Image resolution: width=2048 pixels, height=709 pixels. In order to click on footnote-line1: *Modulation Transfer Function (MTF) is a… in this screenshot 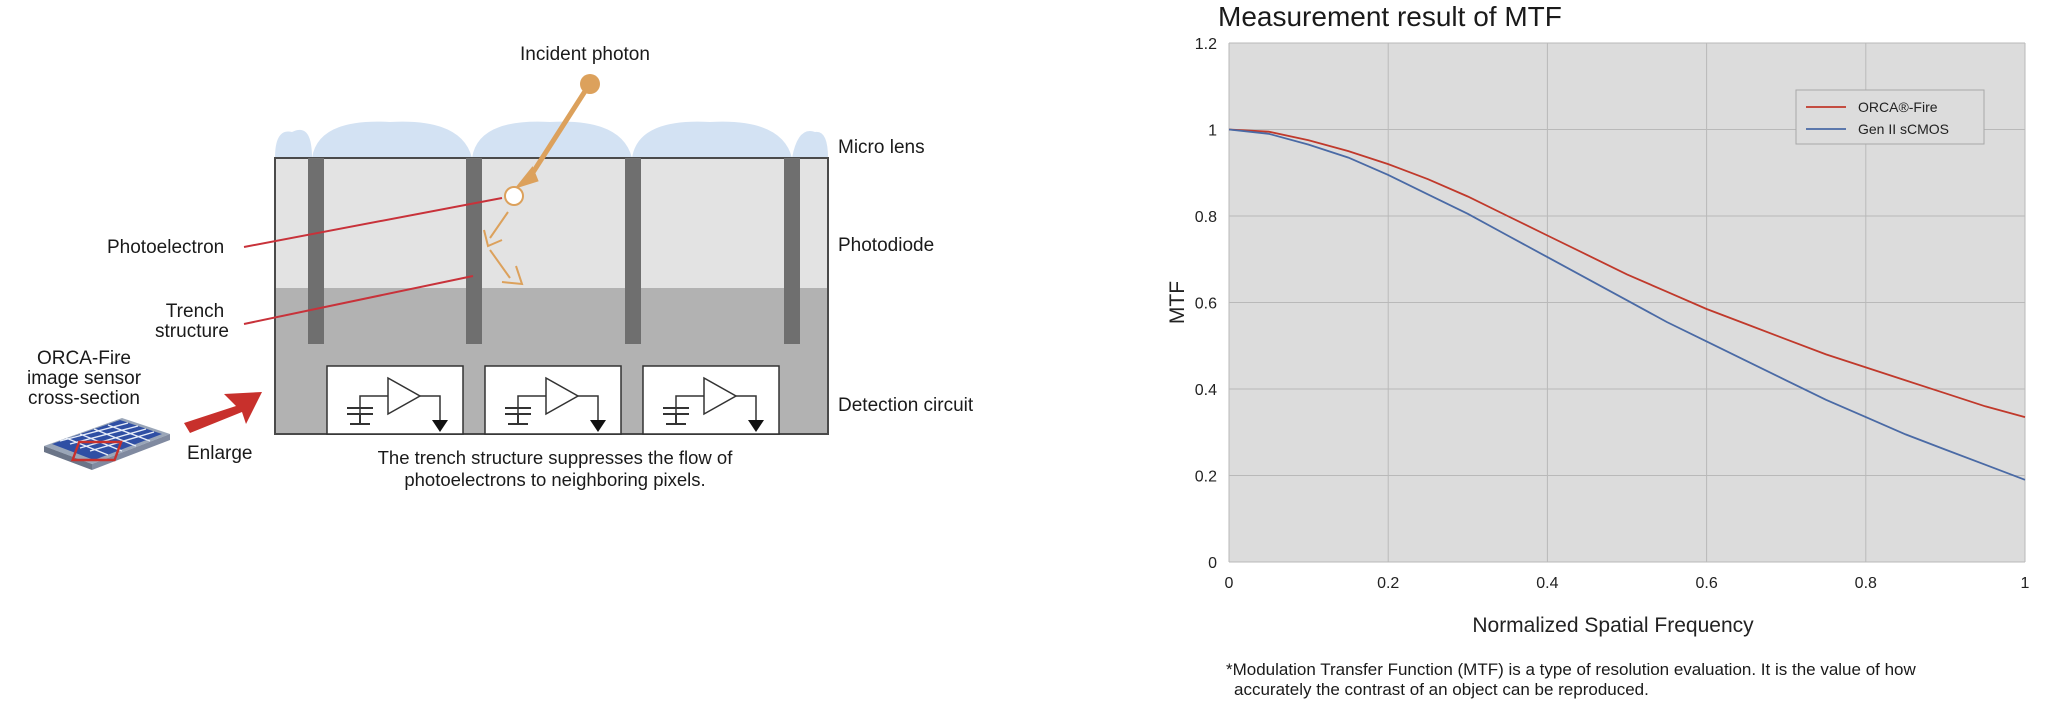, I will do `click(1571, 669)`.